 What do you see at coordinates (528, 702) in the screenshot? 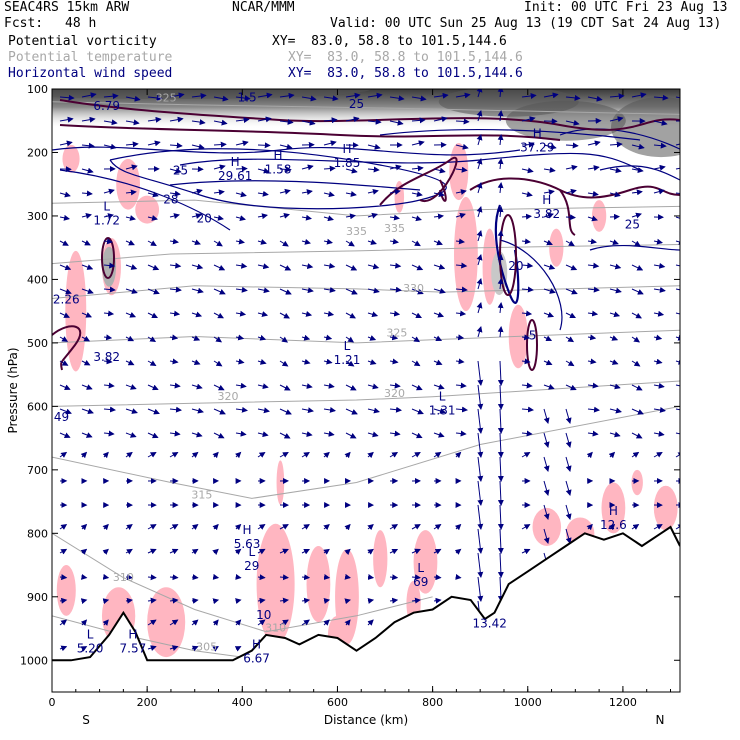
I see `x-tick-label: 1000` at bounding box center [528, 702].